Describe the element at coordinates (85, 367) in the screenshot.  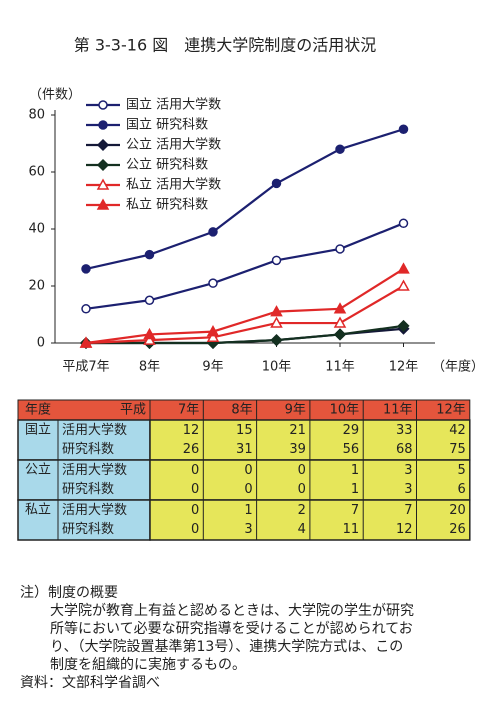
I see `x-tick-label: 平成7年` at that location.